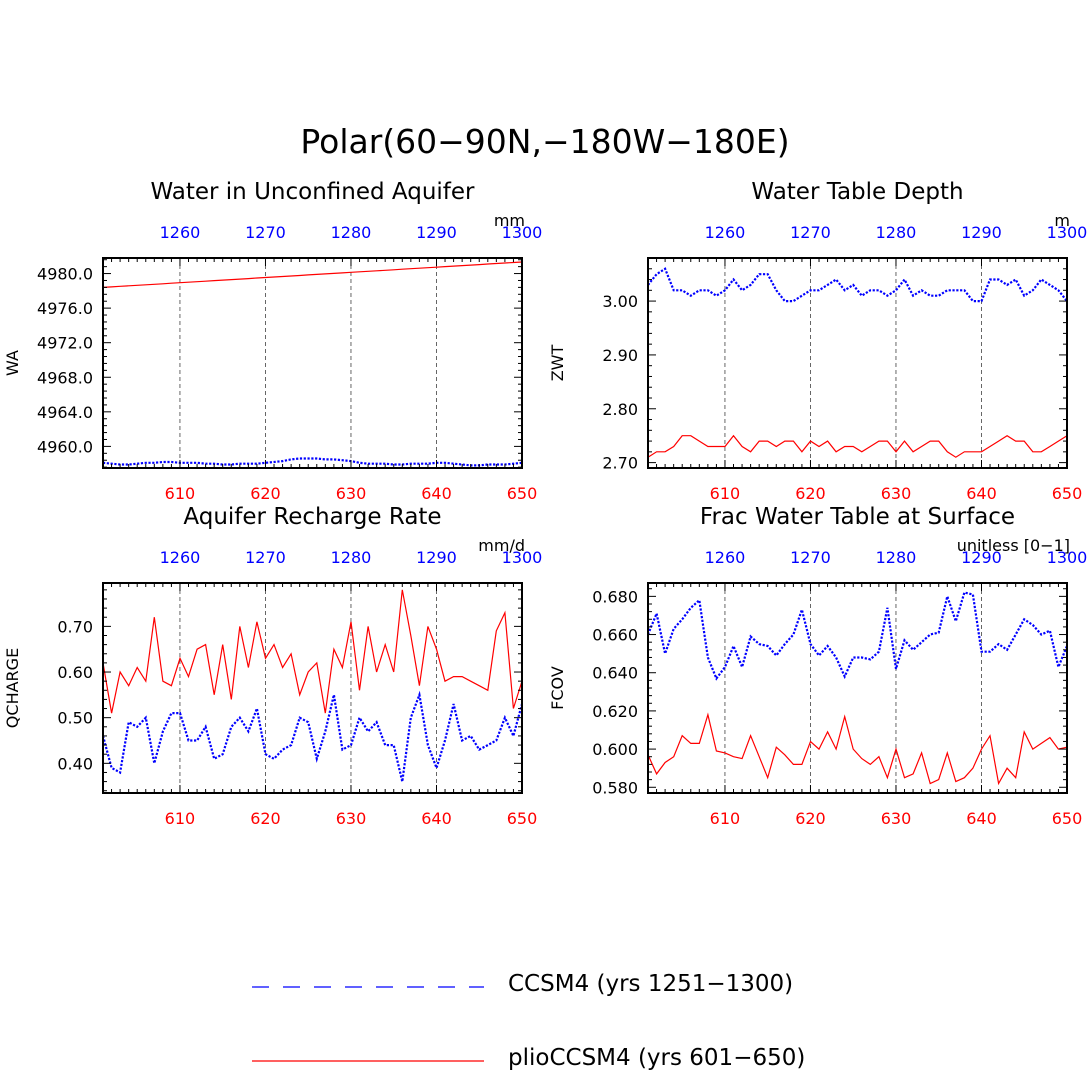 The image size is (1090, 1092). Describe the element at coordinates (620, 301) in the screenshot. I see `y-tick-label: 3.00` at that location.